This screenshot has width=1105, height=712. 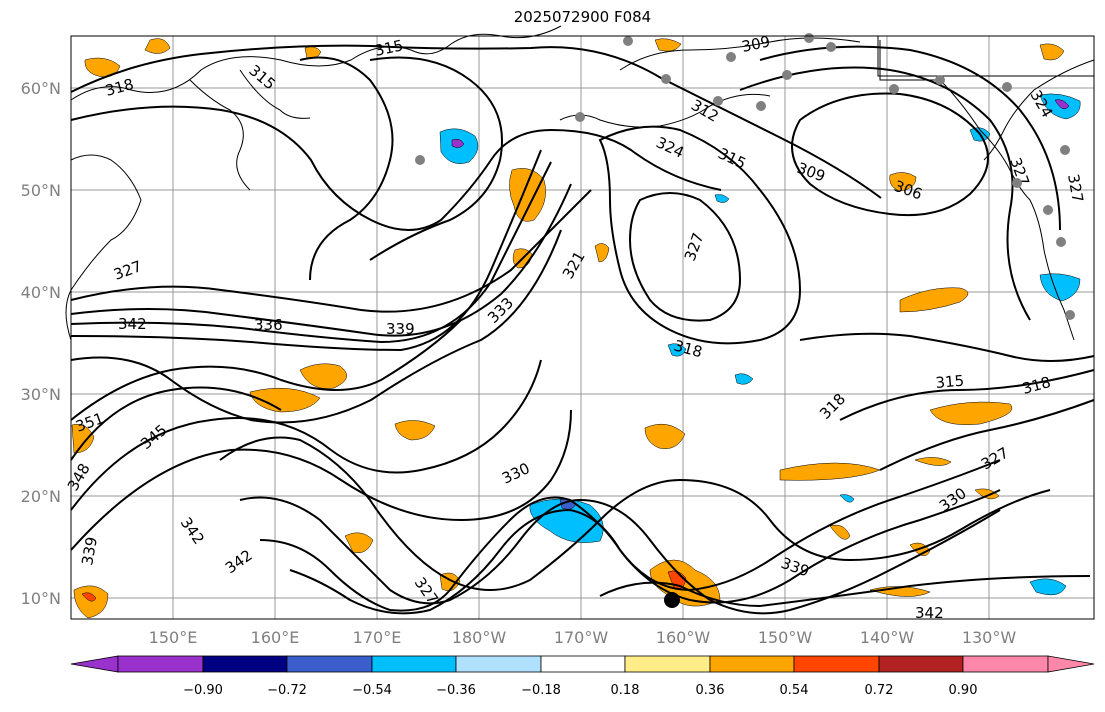 What do you see at coordinates (275, 637) in the screenshot?
I see `longitude-label: 160°E` at bounding box center [275, 637].